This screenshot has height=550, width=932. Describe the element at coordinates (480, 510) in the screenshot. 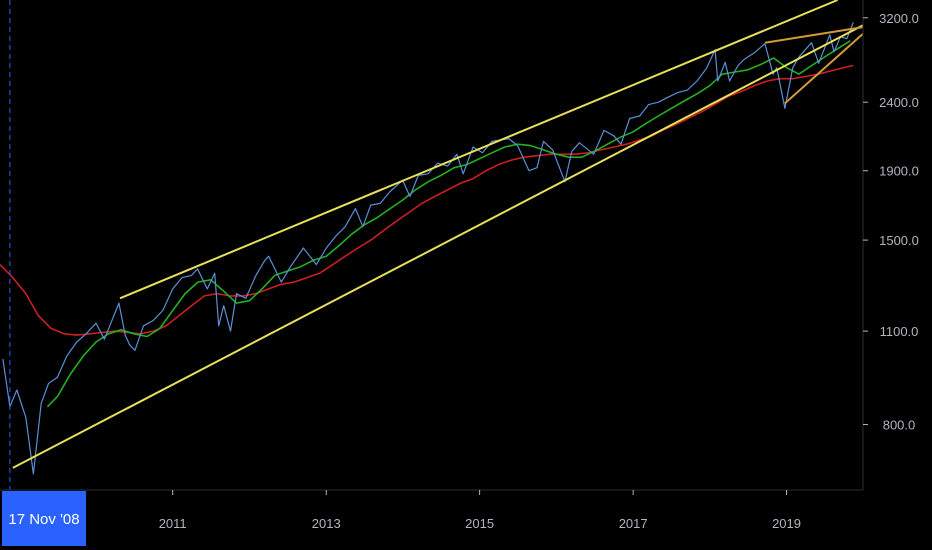

I see `time-axis: 2011 2013 2015 2017 2019` at that location.